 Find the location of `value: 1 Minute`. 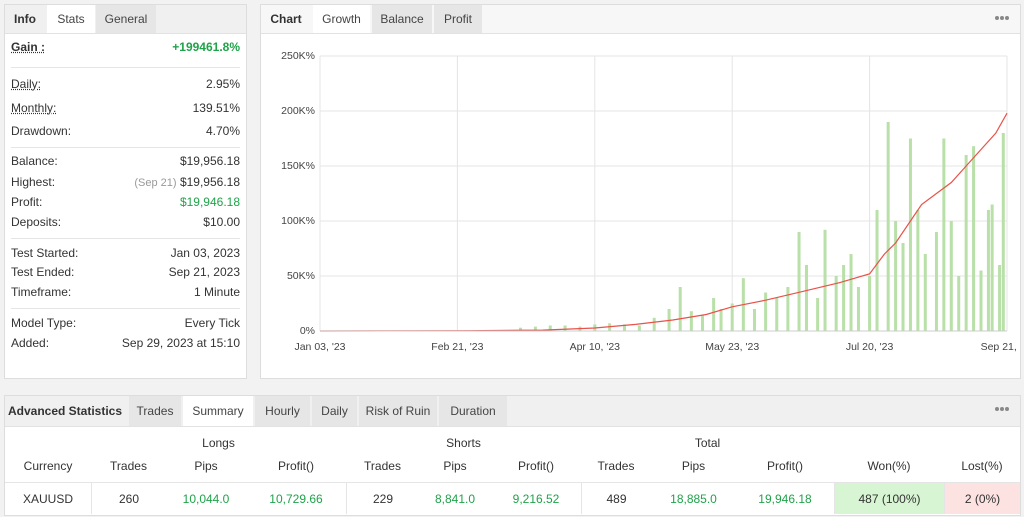

value: 1 Minute is located at coordinates (216, 292).